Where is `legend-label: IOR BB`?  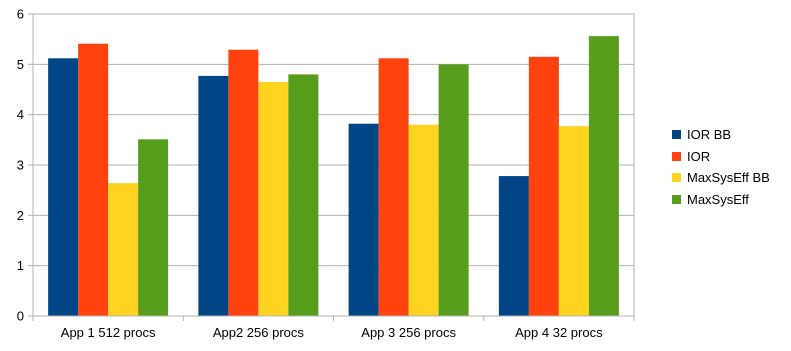
legend-label: IOR BB is located at coordinates (709, 135).